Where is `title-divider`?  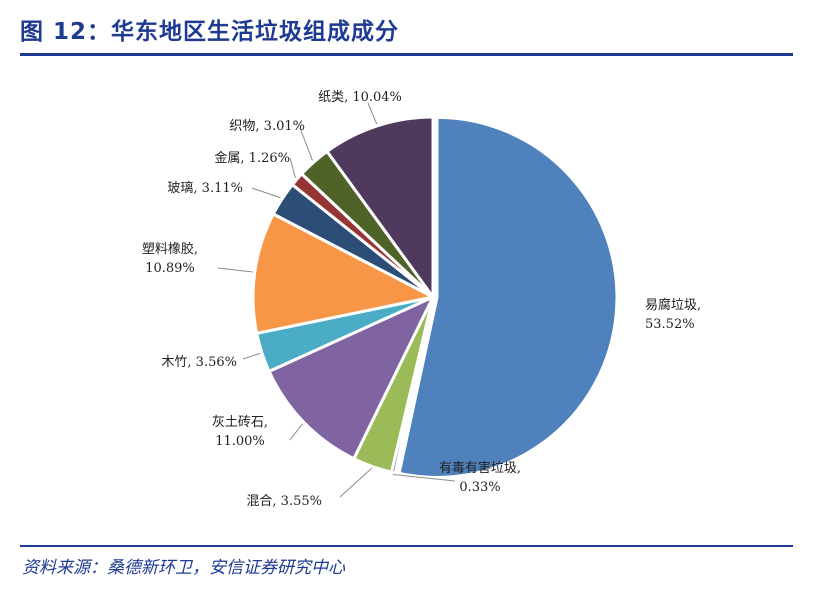 title-divider is located at coordinates (406, 54).